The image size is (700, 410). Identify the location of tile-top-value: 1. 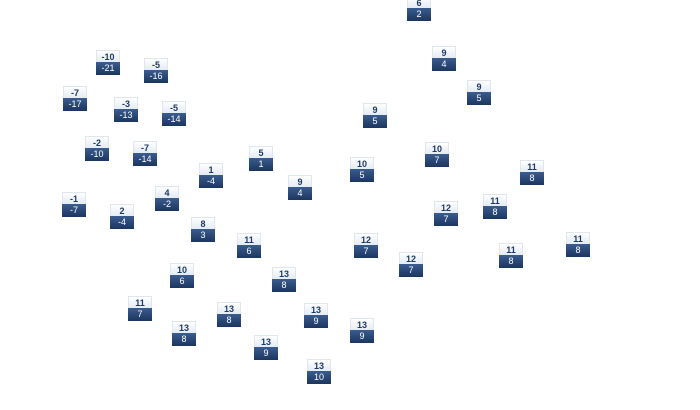
(211, 169).